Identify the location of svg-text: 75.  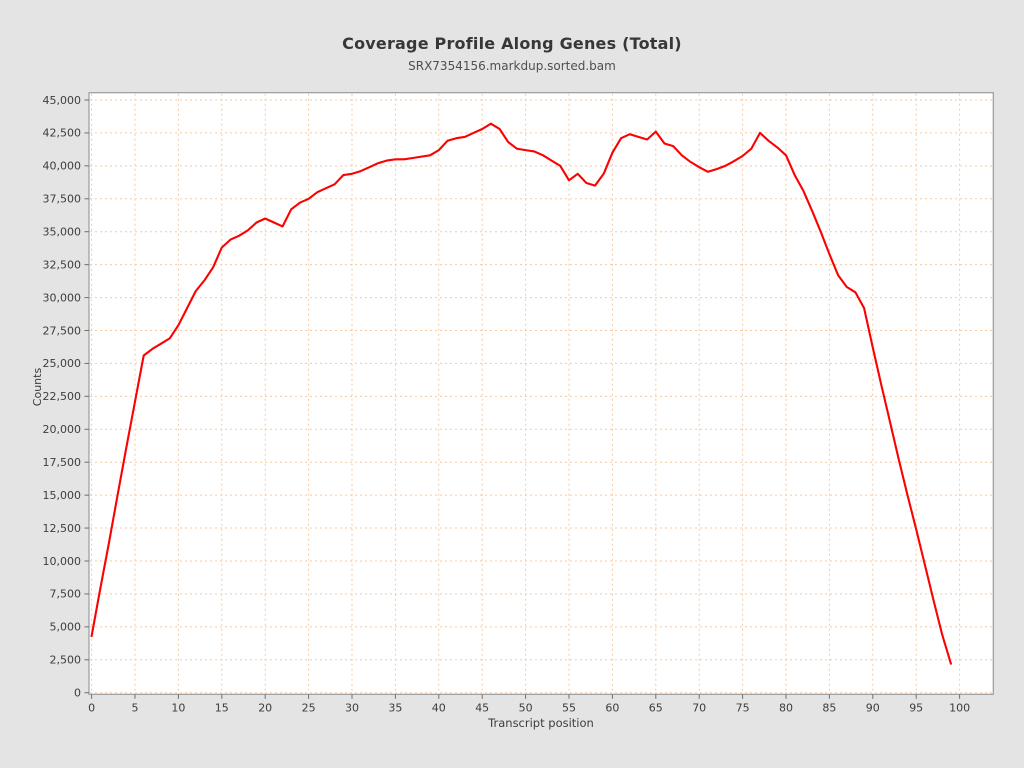
(743, 708).